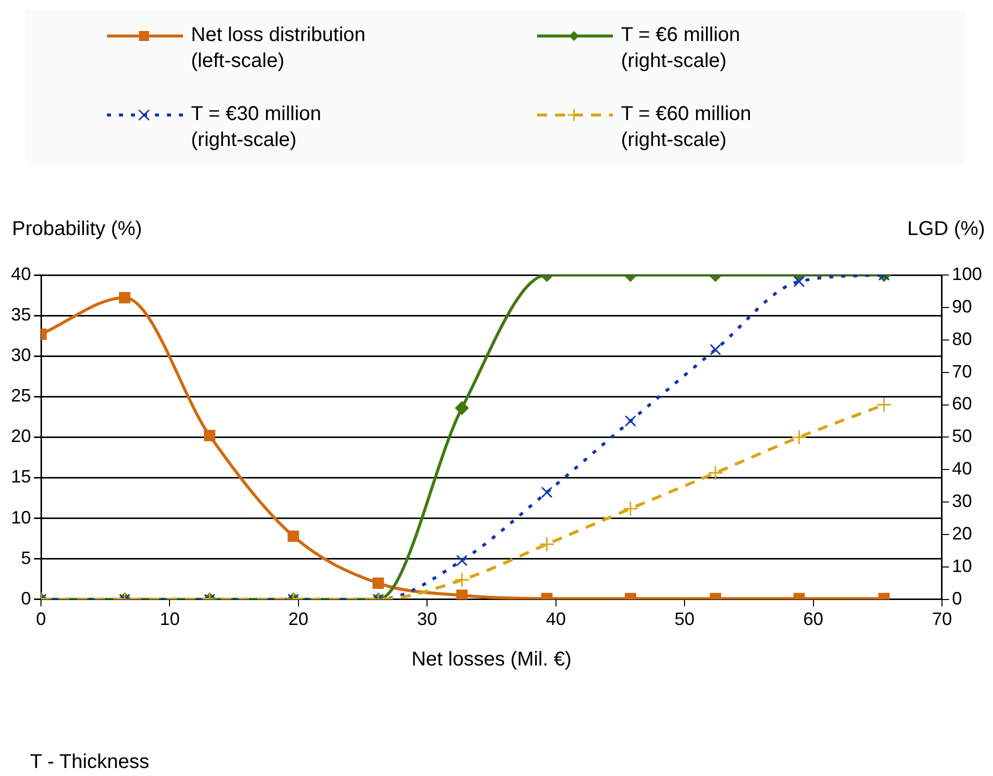 The image size is (993, 776). What do you see at coordinates (942, 619) in the screenshot?
I see `x-tick-label: 70` at bounding box center [942, 619].